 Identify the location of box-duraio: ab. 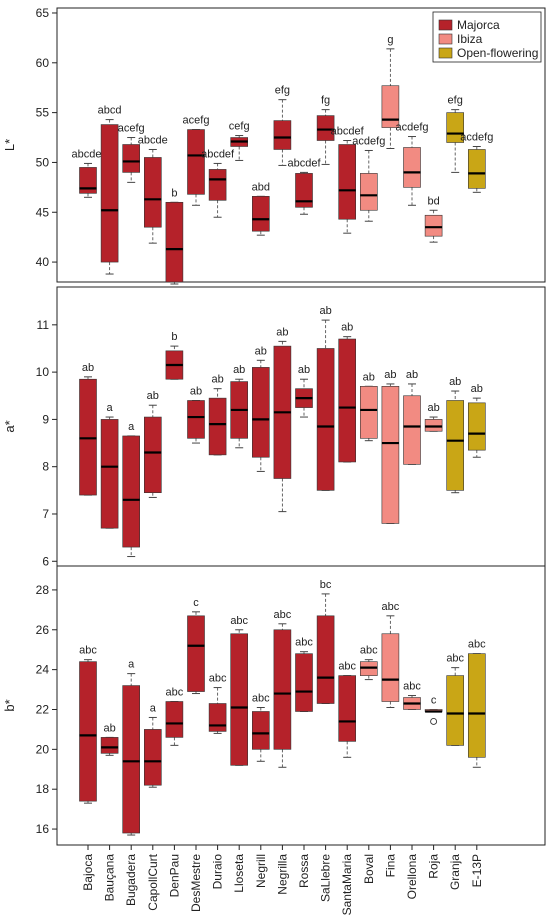
(217, 415).